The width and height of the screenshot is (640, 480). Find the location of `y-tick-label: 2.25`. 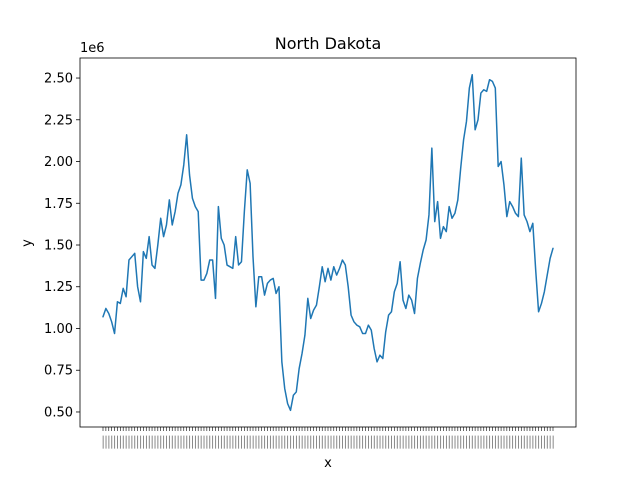

y-tick-label: 2.25 is located at coordinates (58, 120).